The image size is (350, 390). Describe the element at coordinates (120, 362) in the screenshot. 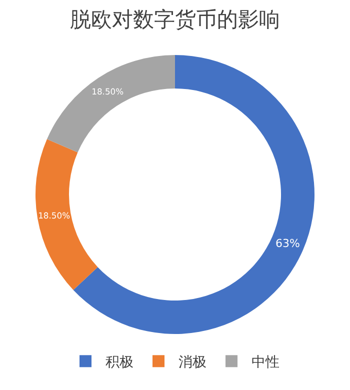

I see `legend-label: 积极` at that location.